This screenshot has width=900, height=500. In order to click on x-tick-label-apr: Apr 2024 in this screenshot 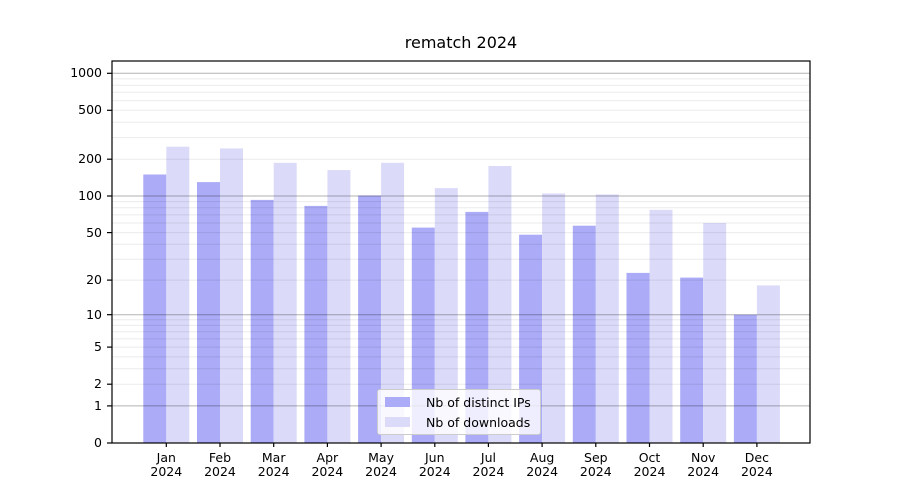, I will do `click(327, 465)`.